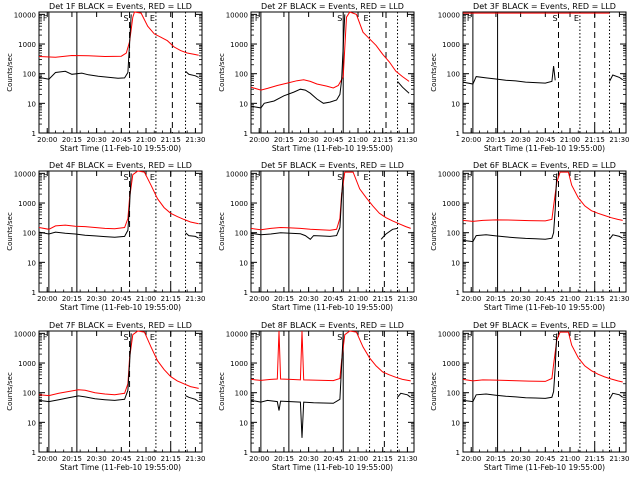 The image size is (640, 480). I want to click on chart-title: Det 7F BLACK = Events, RED = LLD, so click(120, 325).